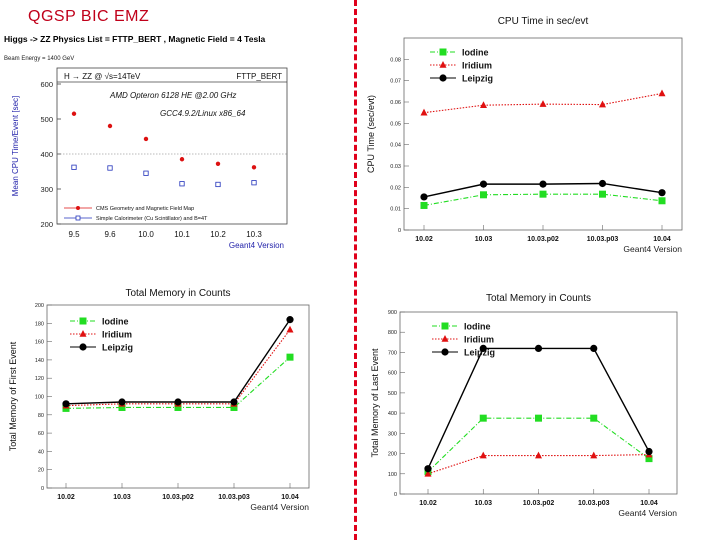 The width and height of the screenshot is (720, 540). I want to click on y-tick-label: 0.05, so click(395, 124).